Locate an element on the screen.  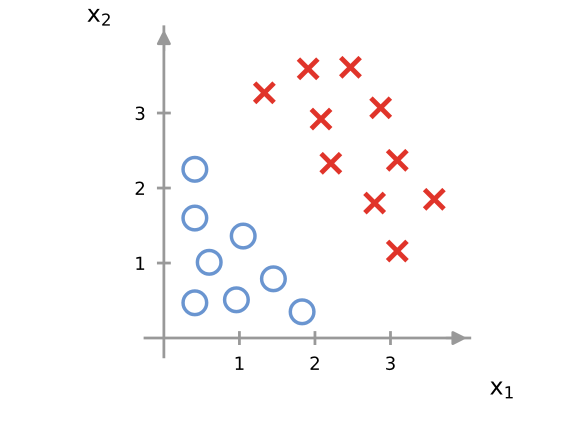
y-tick-label: 2 is located at coordinates (140, 188).